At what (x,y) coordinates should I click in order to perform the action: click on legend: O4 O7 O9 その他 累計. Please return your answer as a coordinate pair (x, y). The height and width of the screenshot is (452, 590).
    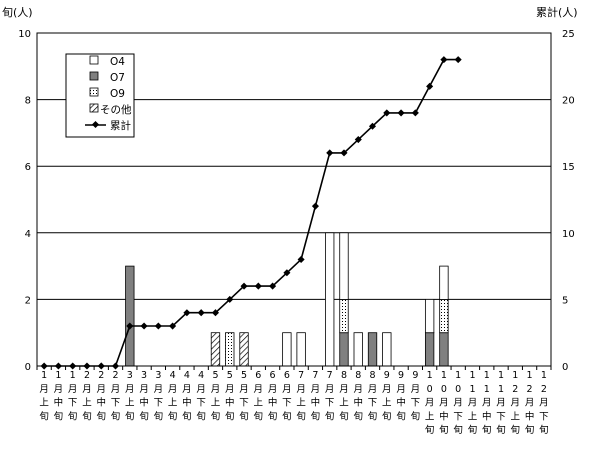
    Looking at the image, I should click on (100, 95).